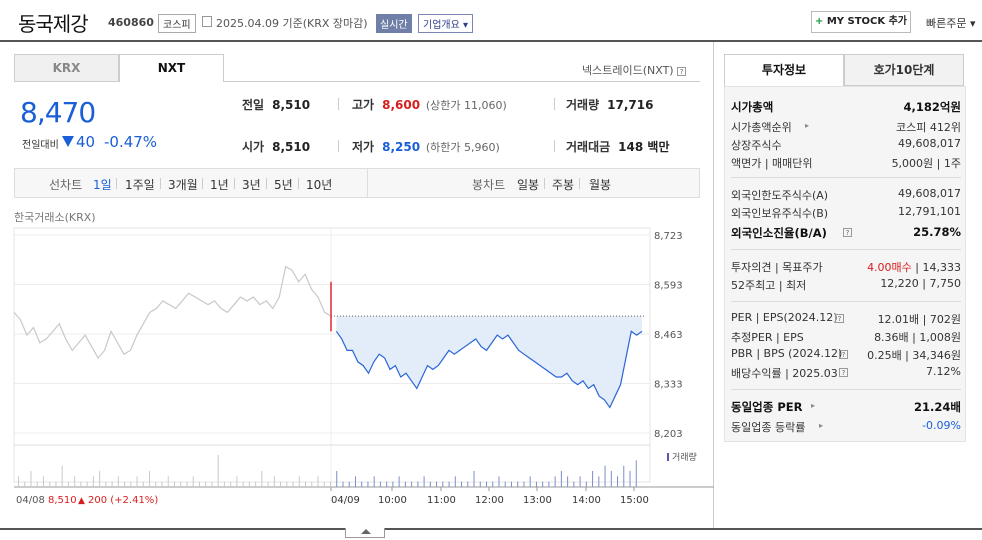 The image size is (982, 540). Describe the element at coordinates (630, 105) in the screenshot. I see `volume-value: 17,716` at that location.